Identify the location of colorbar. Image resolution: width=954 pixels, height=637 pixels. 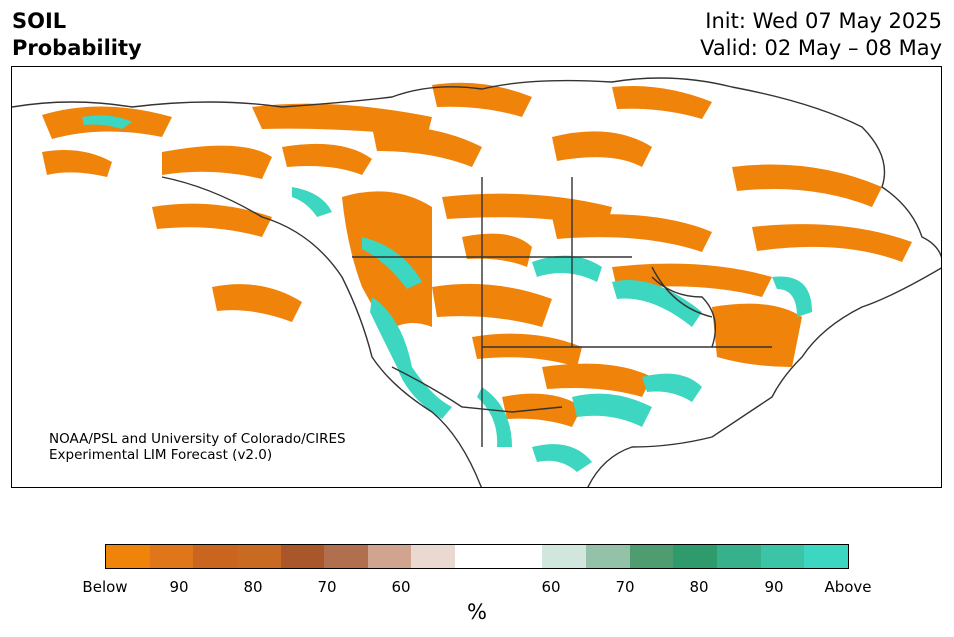
(477, 556).